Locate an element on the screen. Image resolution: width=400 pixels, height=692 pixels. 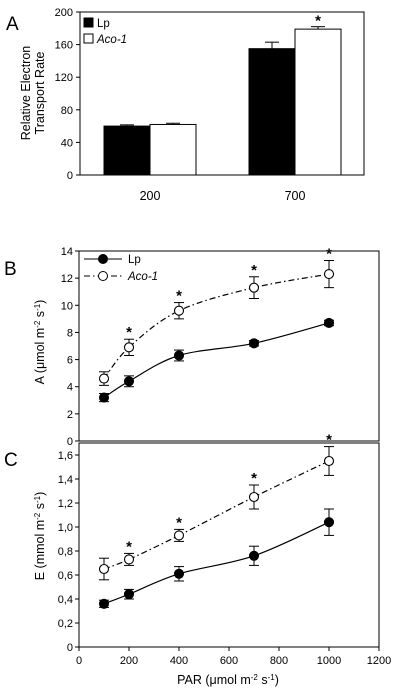
panel-c-ytick-label-7: 1,4 is located at coordinates (65, 480).